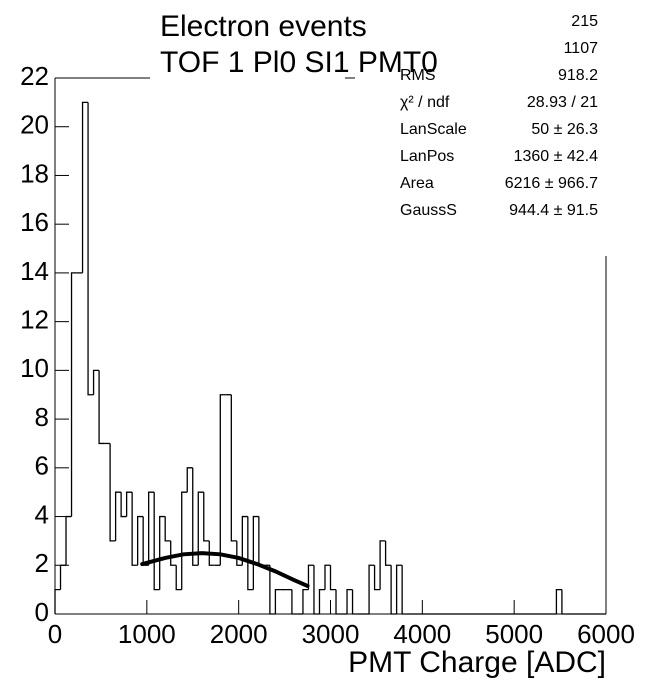 Image resolution: width=668 pixels, height=692 pixels. What do you see at coordinates (263, 26) in the screenshot?
I see `chart-title: Electron events` at bounding box center [263, 26].